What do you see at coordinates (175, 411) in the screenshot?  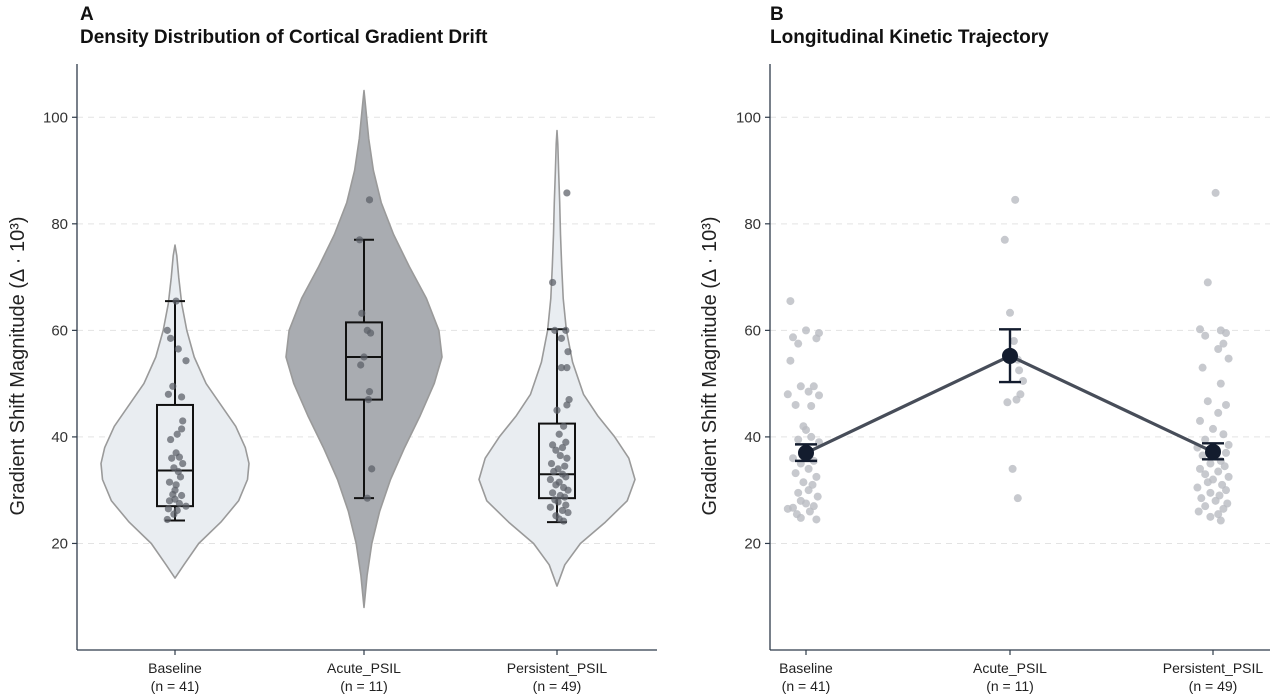 I see `violin-baseline` at bounding box center [175, 411].